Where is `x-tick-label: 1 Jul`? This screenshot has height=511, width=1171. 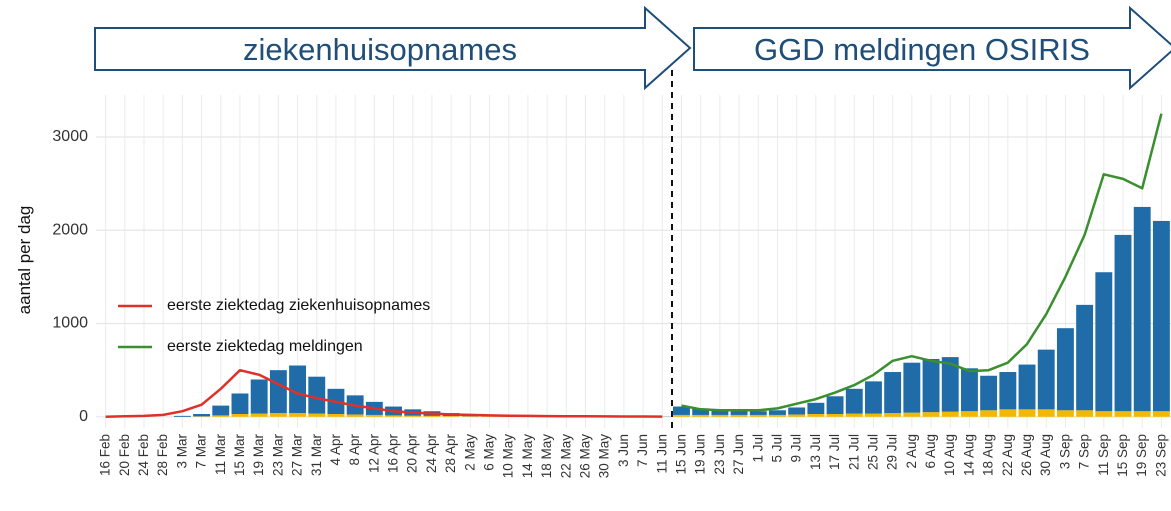 x-tick-label: 1 Jul is located at coordinates (757, 448).